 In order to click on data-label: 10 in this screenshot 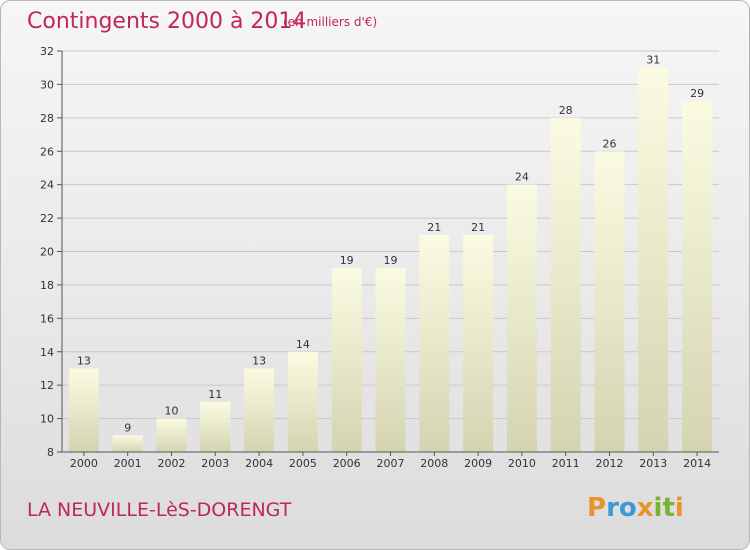, I will do `click(172, 411)`.